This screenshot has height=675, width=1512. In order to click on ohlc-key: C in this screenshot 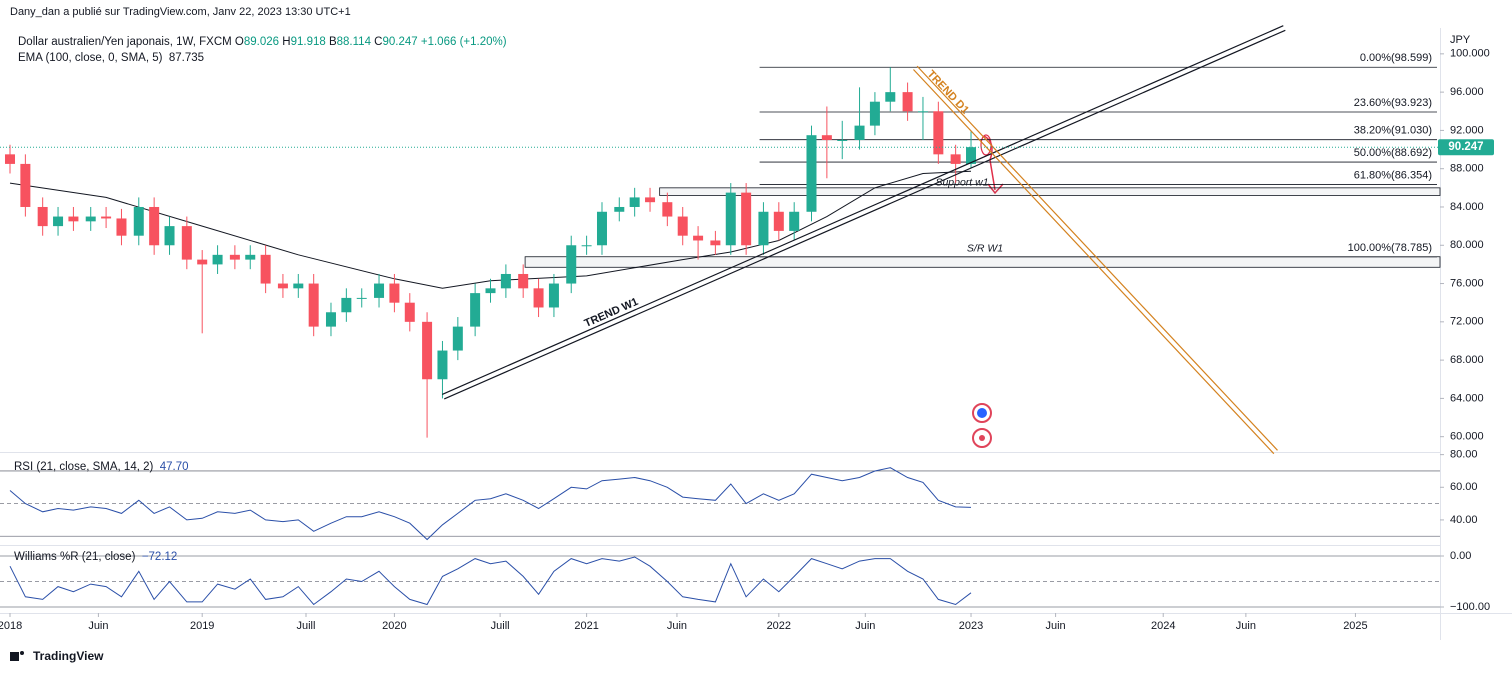, I will do `click(378, 42)`.